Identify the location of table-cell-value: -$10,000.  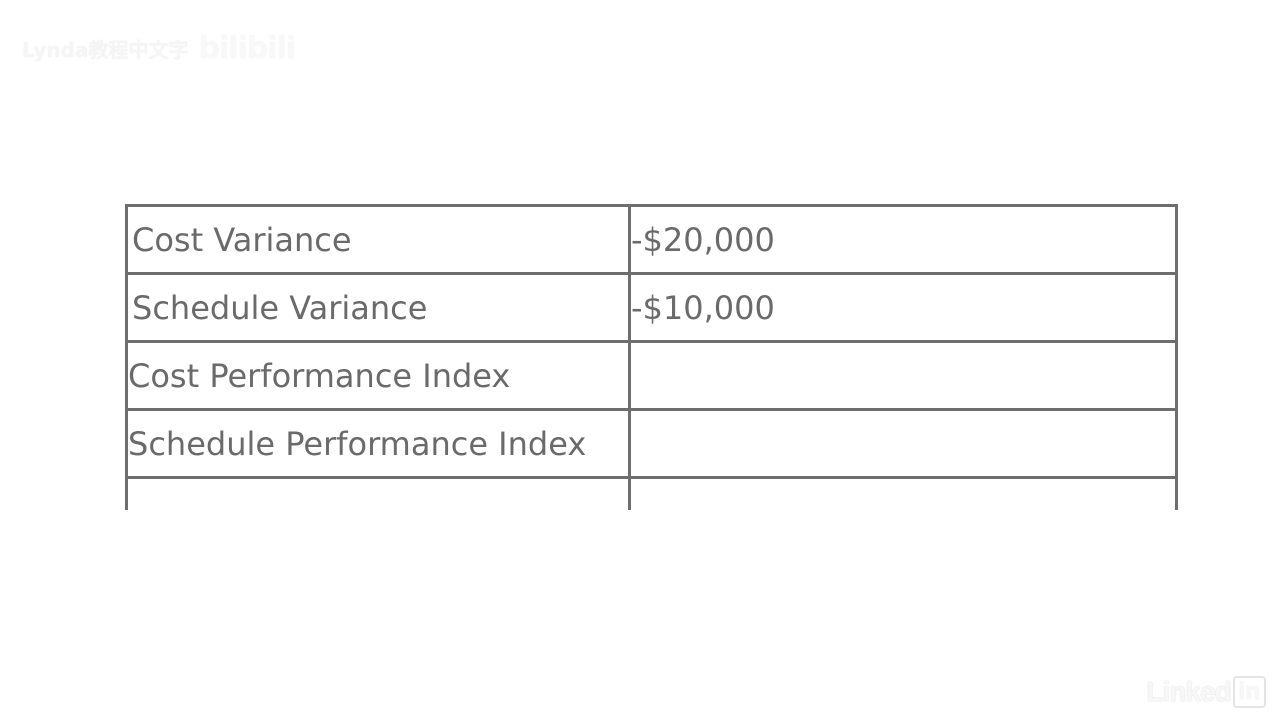
(903, 307).